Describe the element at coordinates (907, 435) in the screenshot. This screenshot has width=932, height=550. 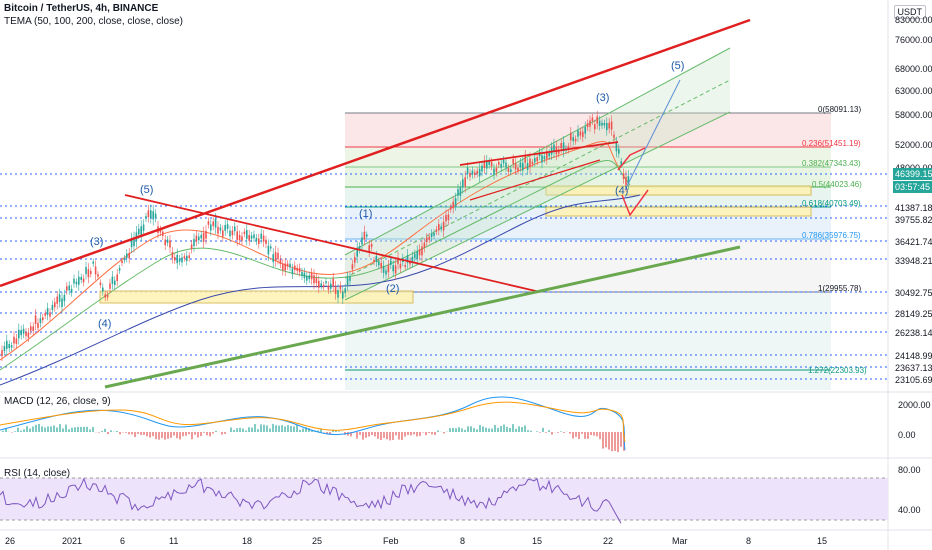
I see `macd-axis-label: 0.00` at that location.